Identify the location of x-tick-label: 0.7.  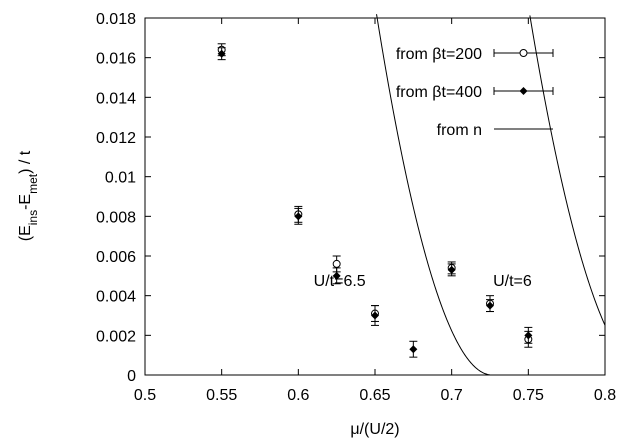
(452, 395).